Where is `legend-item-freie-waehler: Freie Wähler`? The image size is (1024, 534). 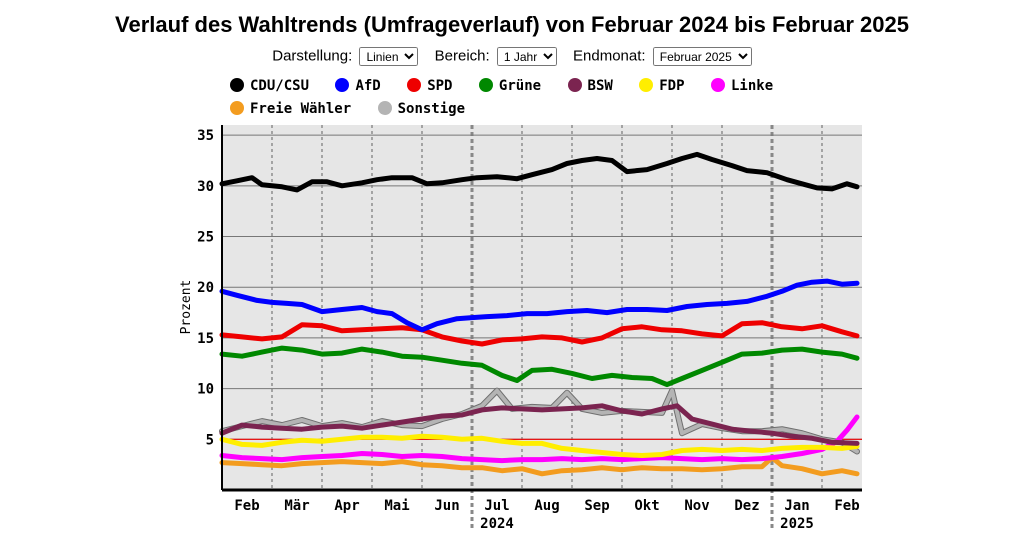
legend-item-freie-waehler: Freie Wähler is located at coordinates (290, 109).